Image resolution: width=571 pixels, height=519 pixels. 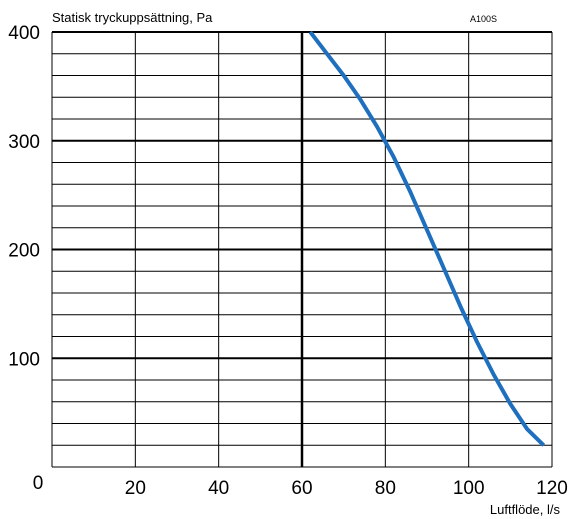 What do you see at coordinates (24, 359) in the screenshot?
I see `y-tick-label: 100` at bounding box center [24, 359].